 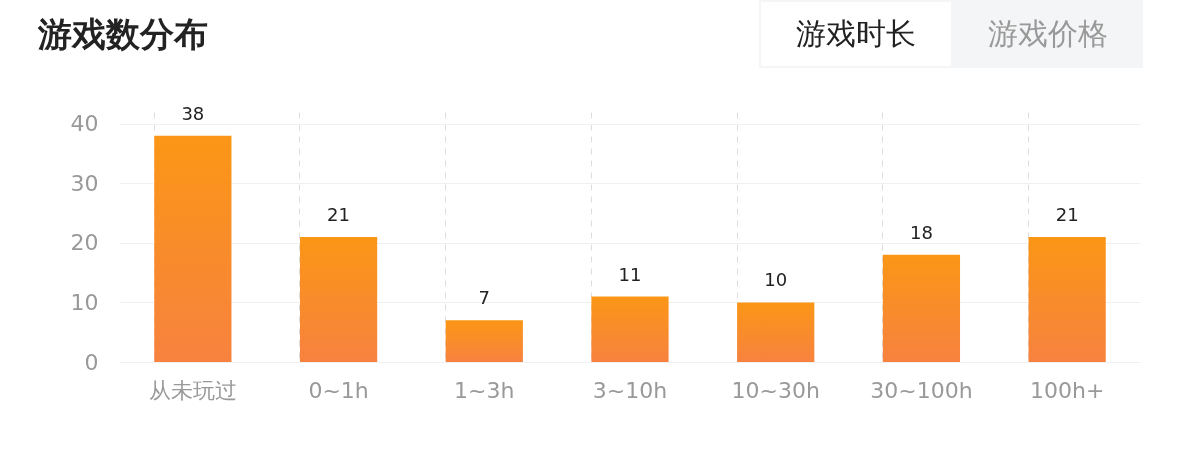 What do you see at coordinates (484, 298) in the screenshot?
I see `data-label: 7` at bounding box center [484, 298].